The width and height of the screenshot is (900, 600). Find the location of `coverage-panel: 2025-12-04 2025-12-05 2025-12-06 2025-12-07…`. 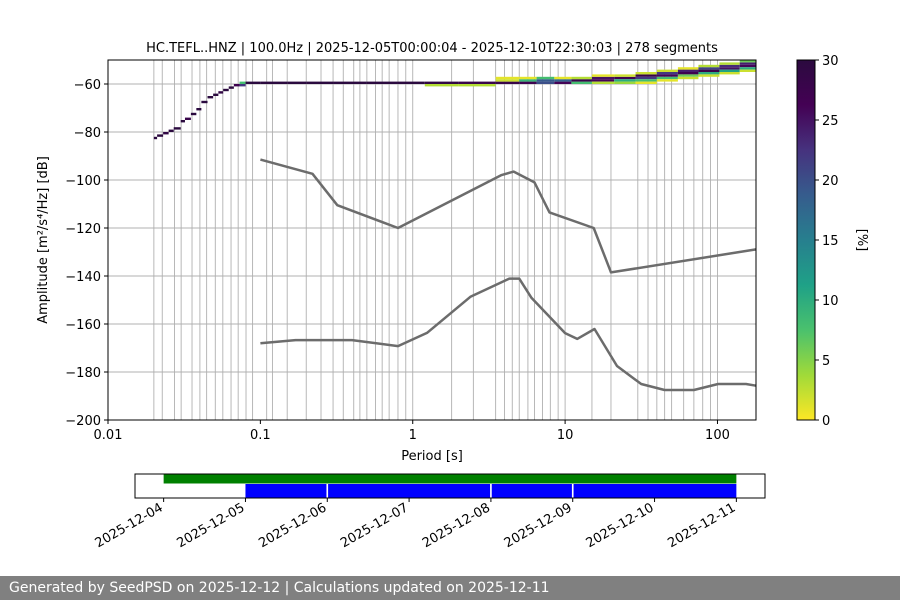

coverage-panel: 2025-12-04 2025-12-05 2025-12-06 2025-12-07… is located at coordinates (429, 512).